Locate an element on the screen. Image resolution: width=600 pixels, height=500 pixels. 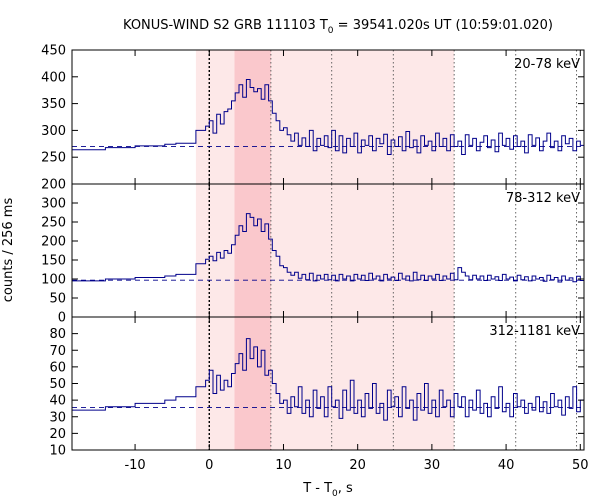
y-tick-label: 350 is located at coordinates (53, 104).